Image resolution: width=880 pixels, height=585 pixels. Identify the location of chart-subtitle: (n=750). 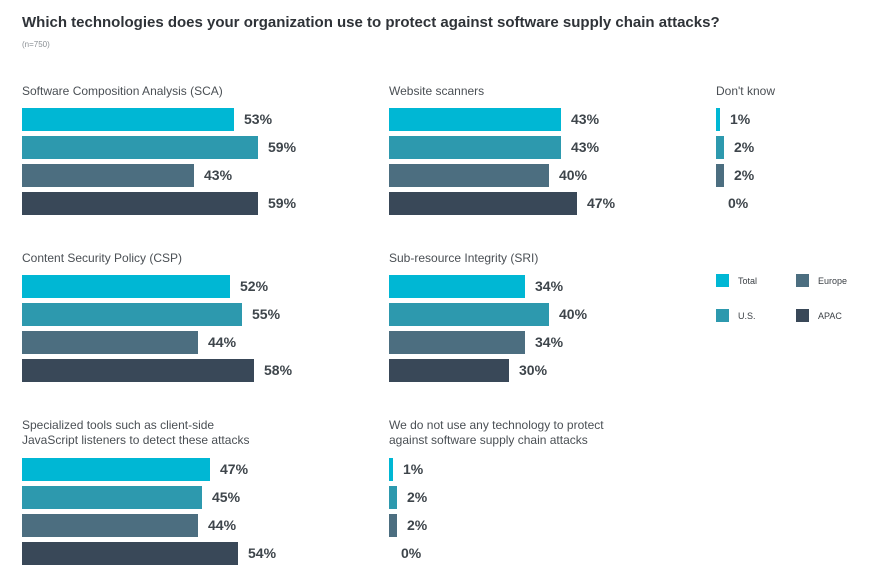
(36, 44).